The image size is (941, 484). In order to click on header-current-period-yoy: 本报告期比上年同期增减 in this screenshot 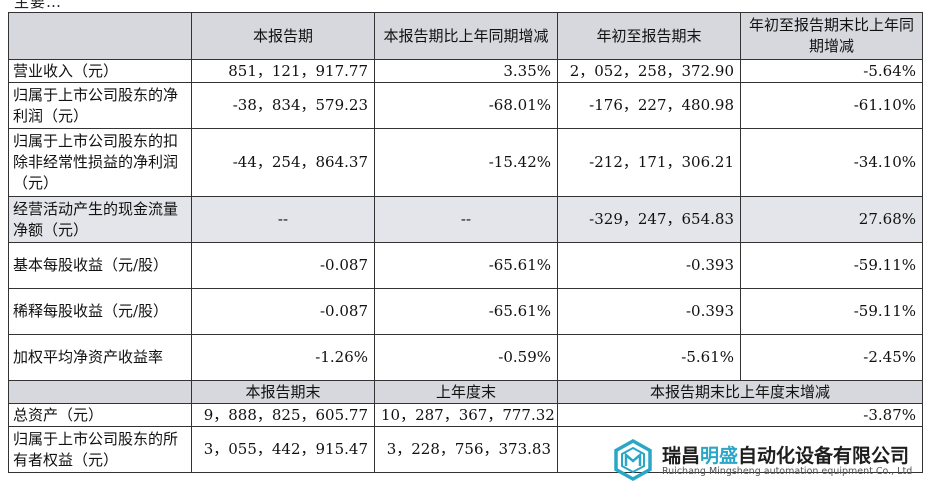, I will do `click(466, 36)`.